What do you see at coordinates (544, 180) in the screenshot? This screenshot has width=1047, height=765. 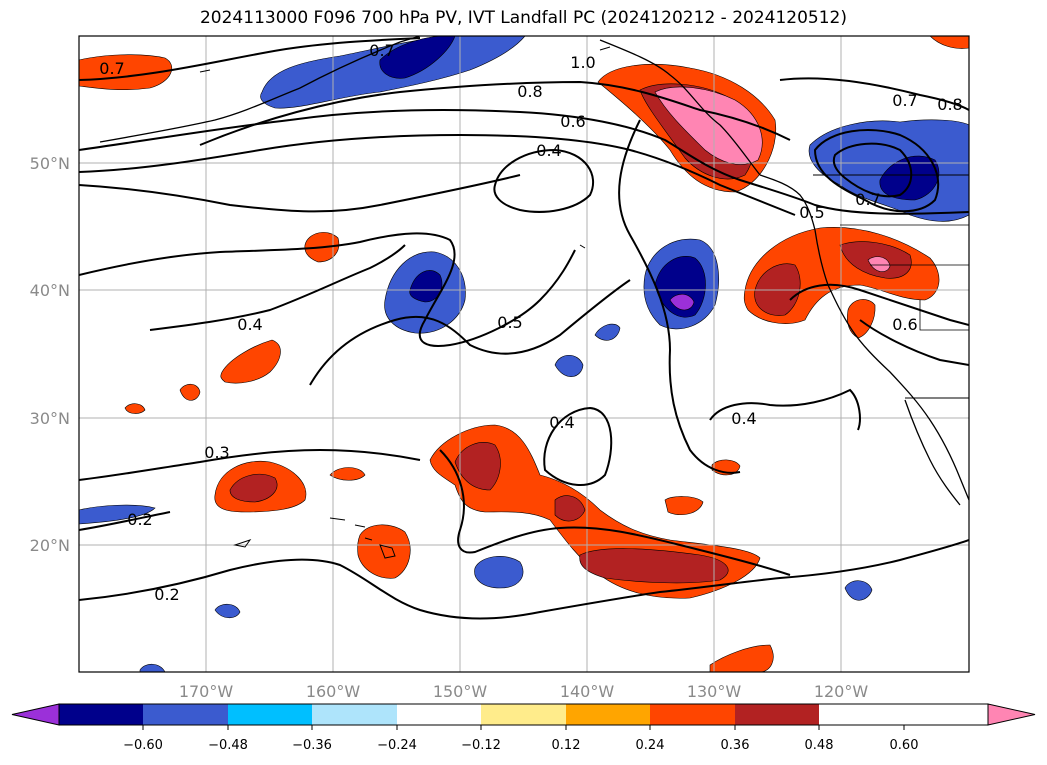 I see `contour-6-loop` at bounding box center [544, 180].